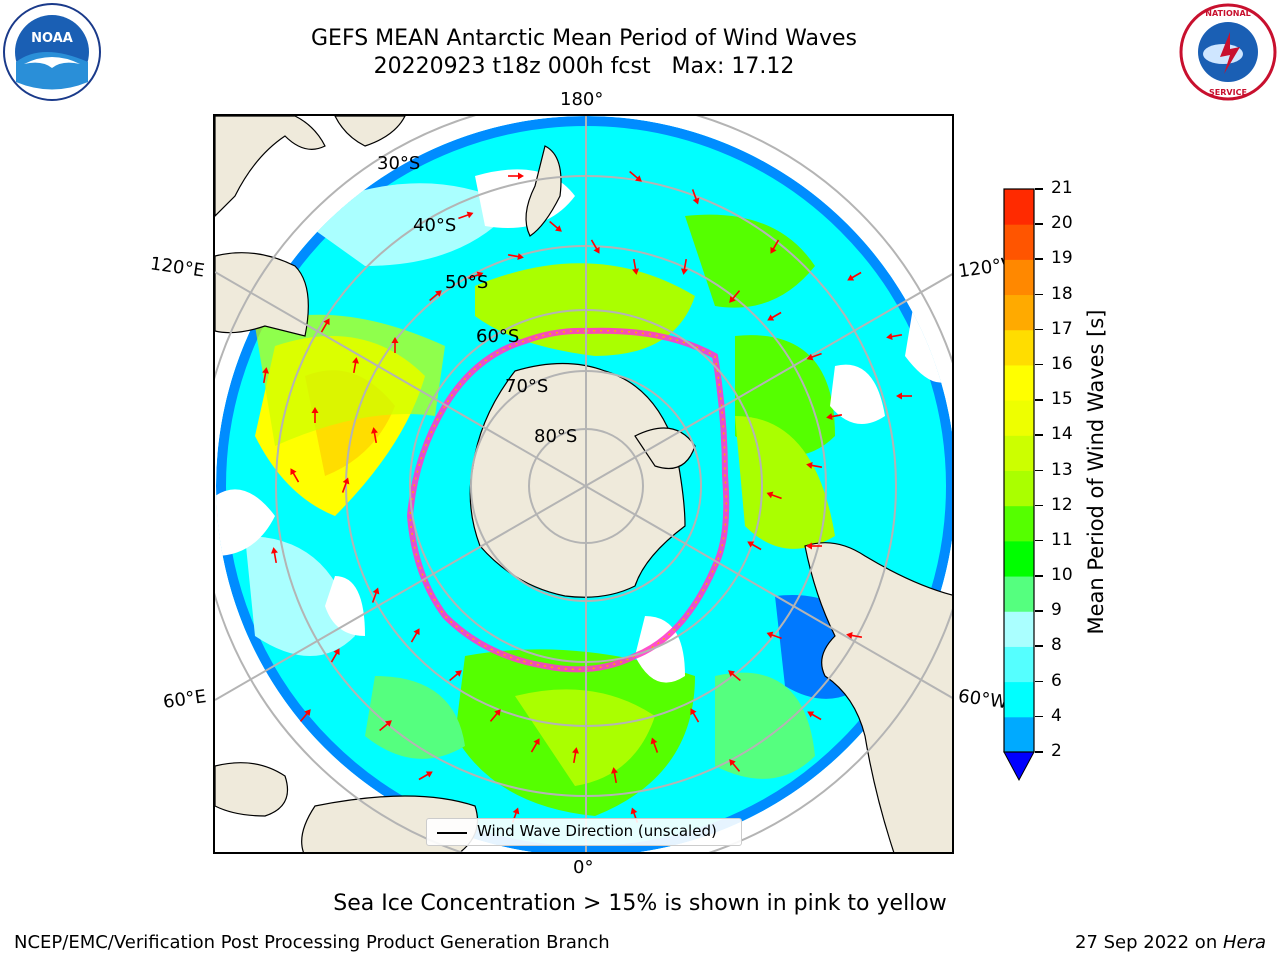  Describe the element at coordinates (527, 386) in the screenshot. I see `lat-label-70s: 70°S` at that location.